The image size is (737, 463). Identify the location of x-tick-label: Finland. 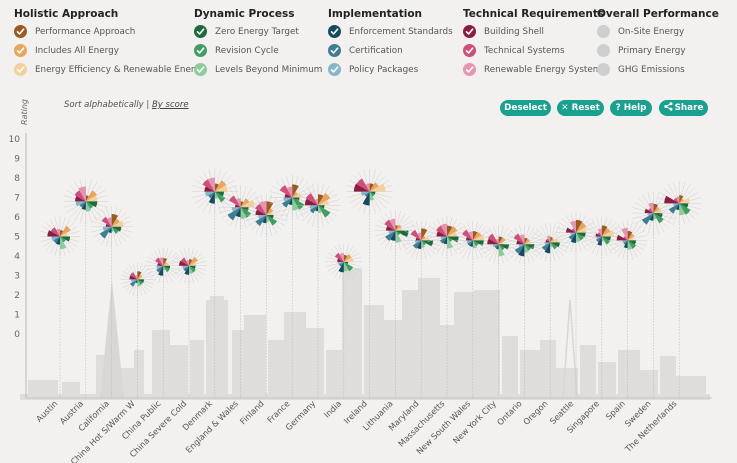
(252, 412).